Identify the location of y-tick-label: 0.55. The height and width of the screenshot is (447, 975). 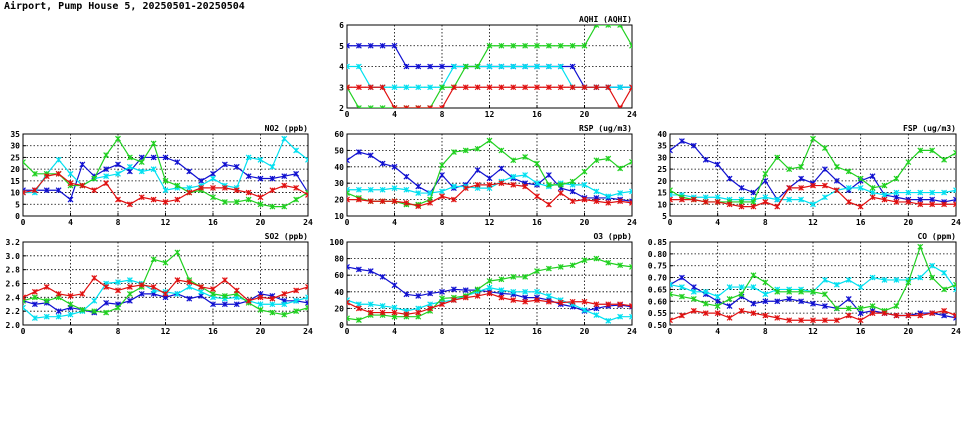
(657, 313).